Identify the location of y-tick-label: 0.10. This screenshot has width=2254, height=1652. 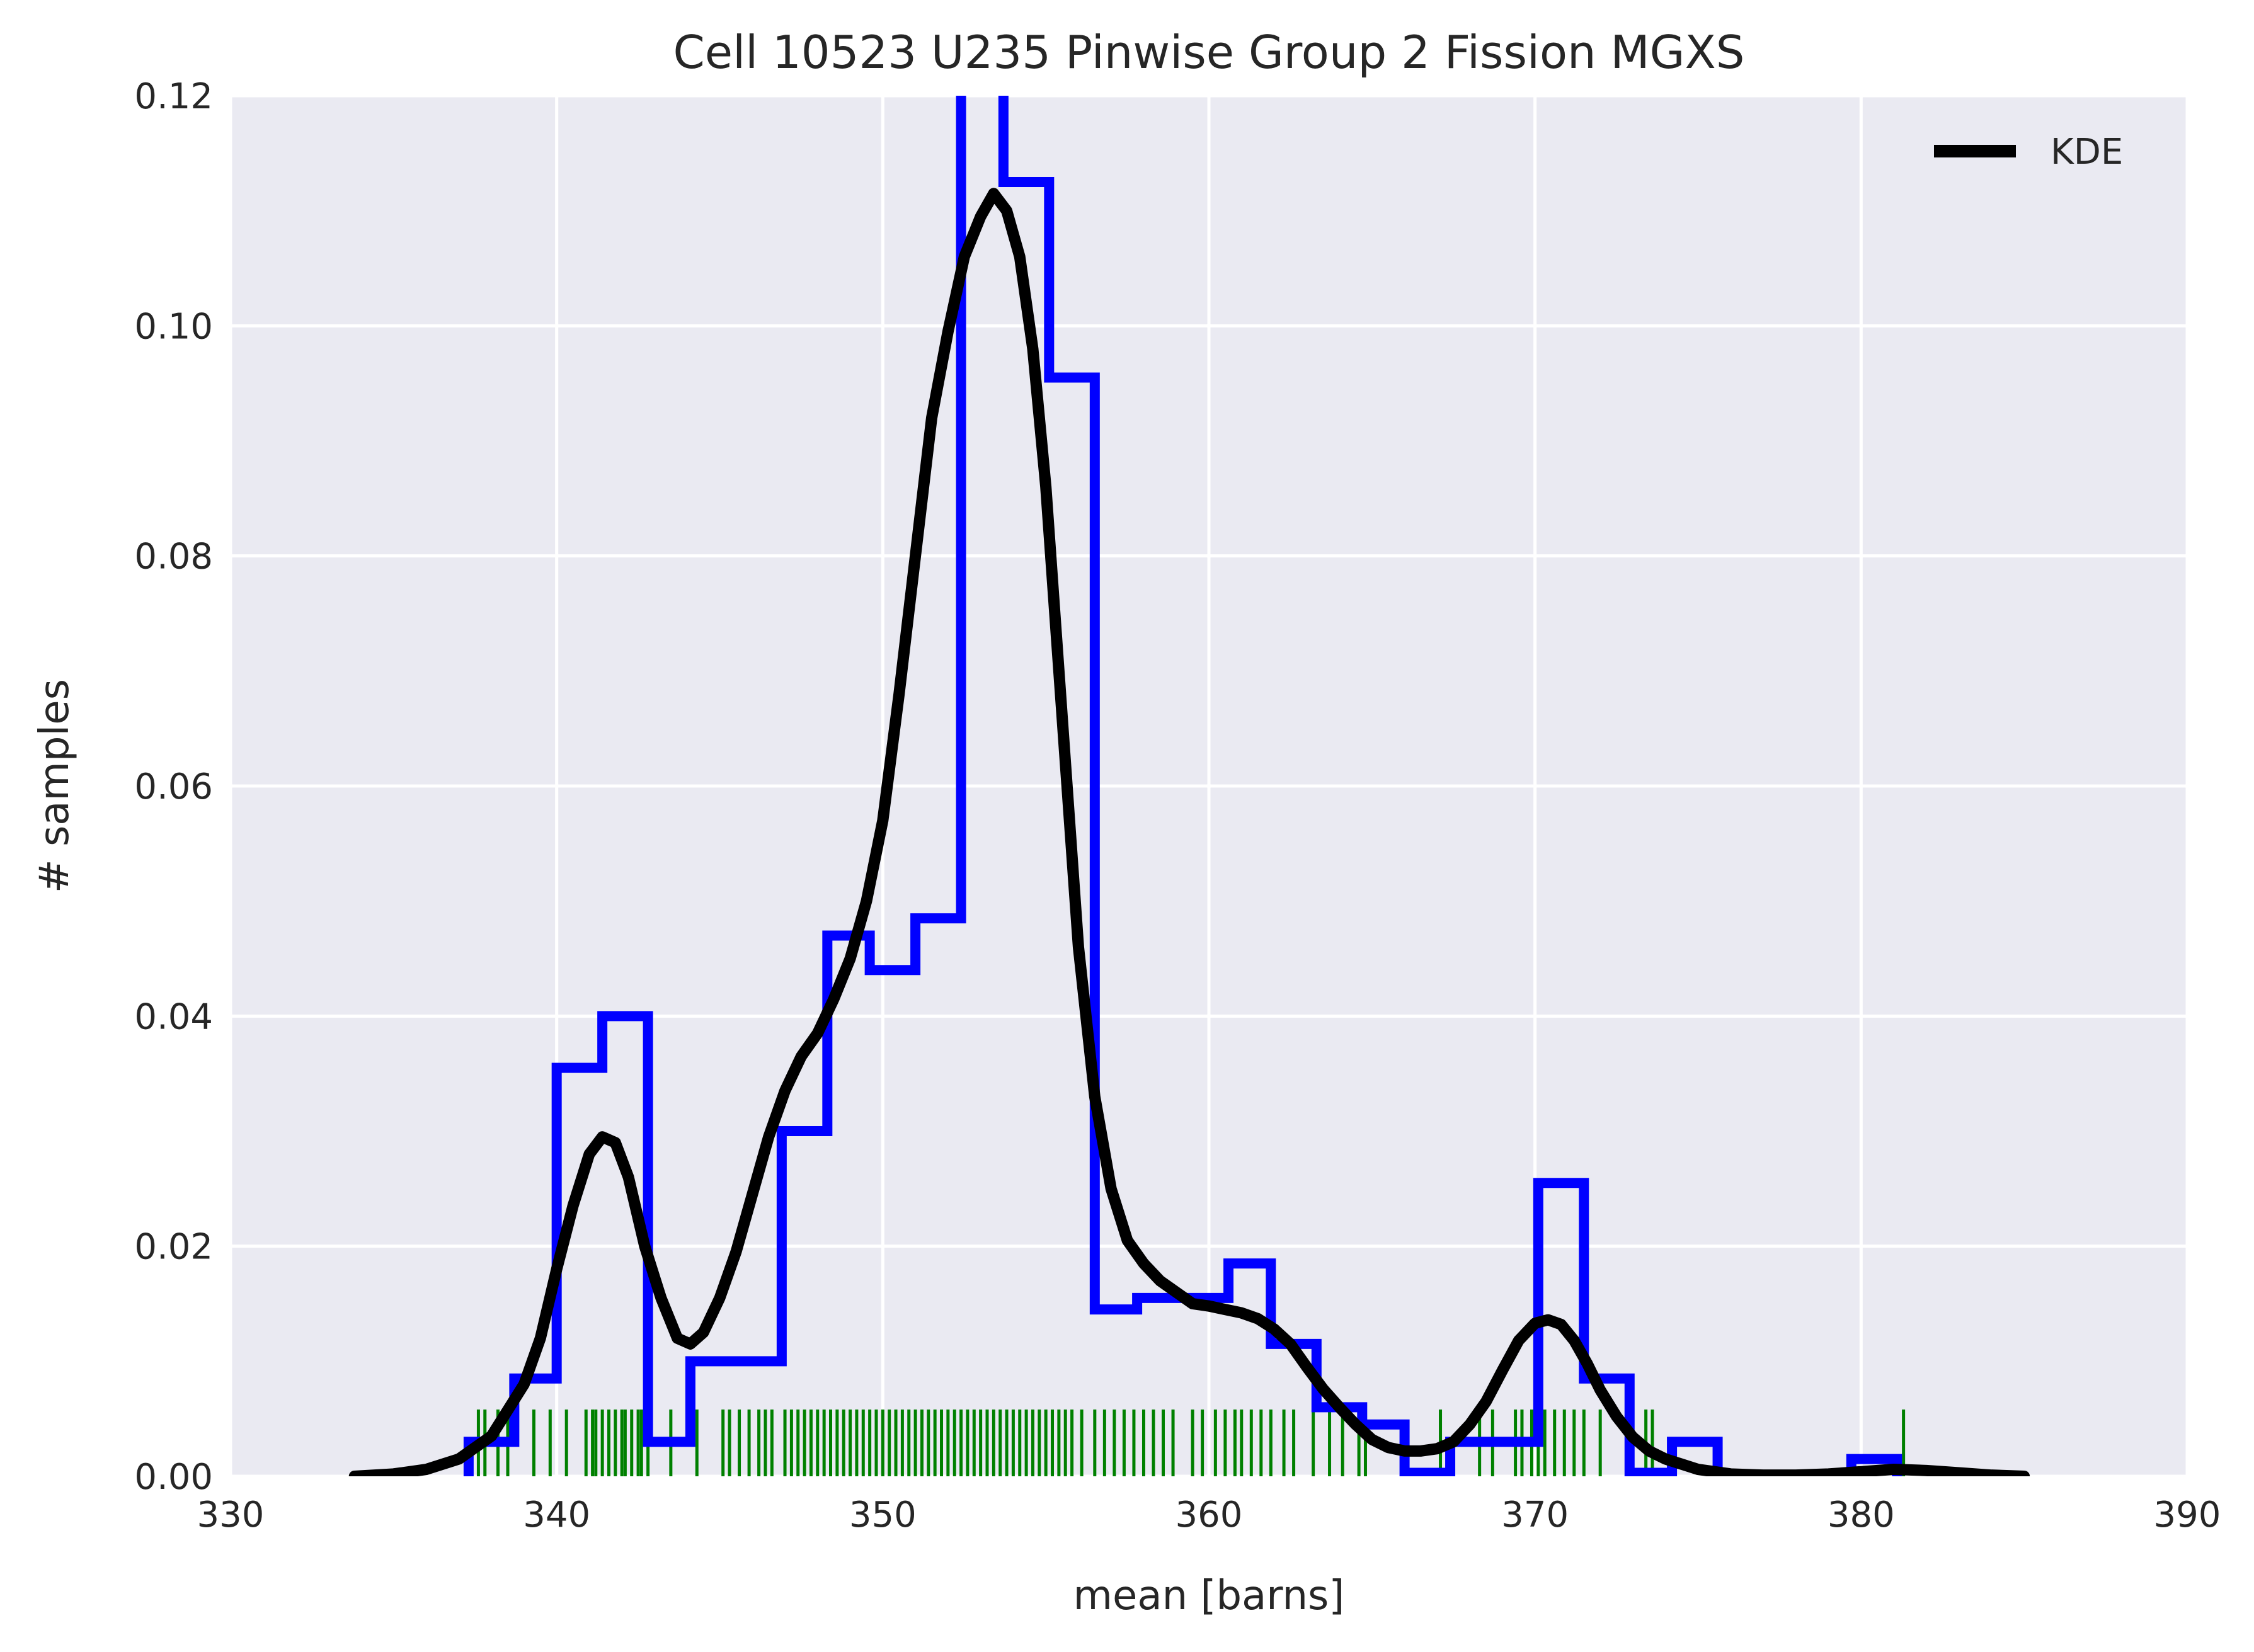
(173, 327).